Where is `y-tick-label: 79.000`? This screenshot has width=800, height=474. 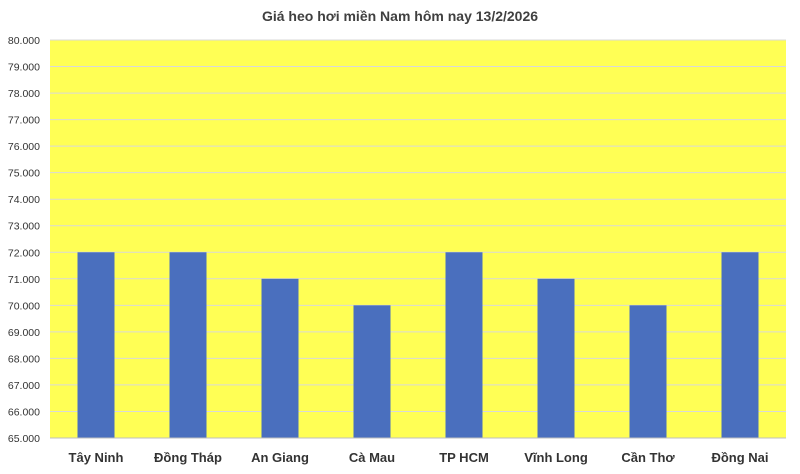
y-tick-label: 79.000 is located at coordinates (24, 68).